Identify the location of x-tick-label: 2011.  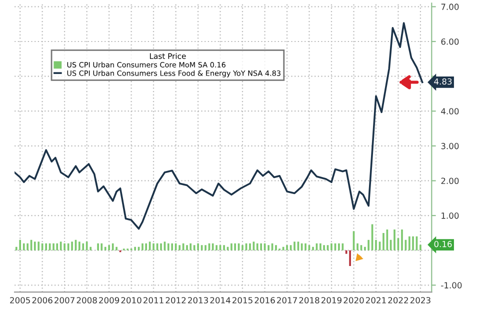
(154, 300).